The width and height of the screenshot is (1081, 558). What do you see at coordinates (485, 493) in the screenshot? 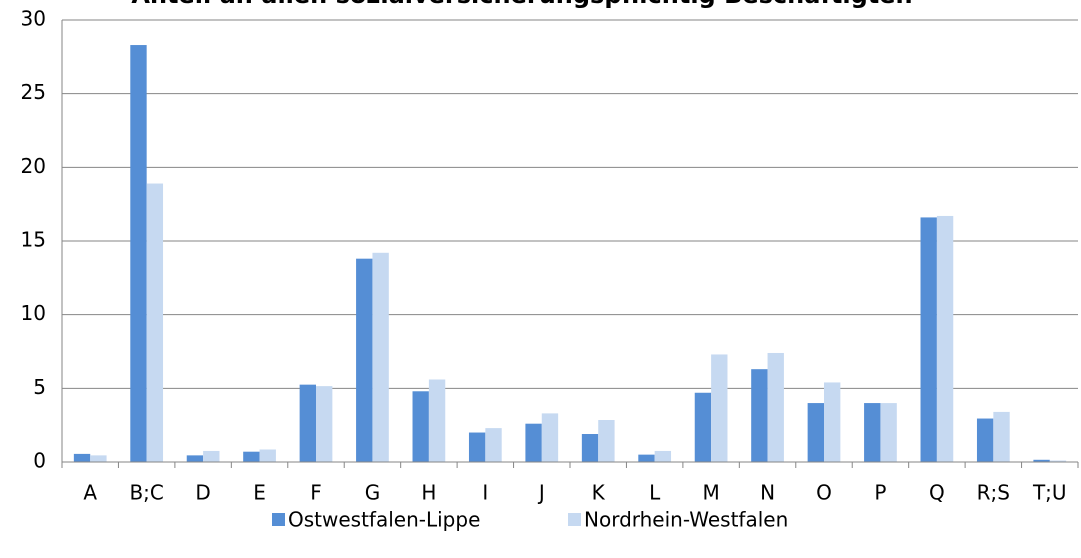
I see `x-tick-label: I` at bounding box center [485, 493].